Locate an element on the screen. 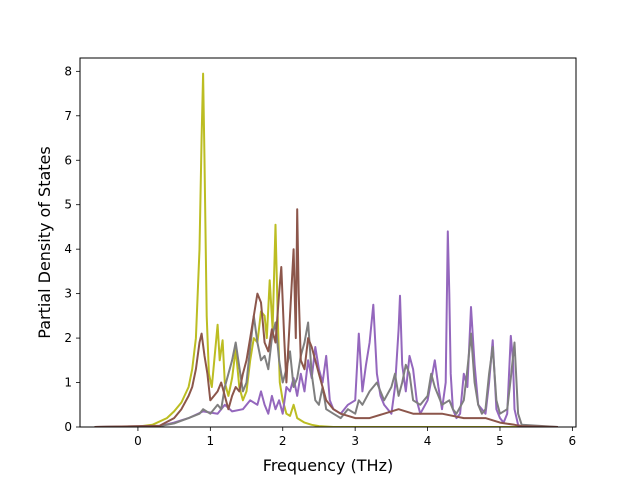 The image size is (640, 480). x-tick-label: 2 is located at coordinates (283, 441).